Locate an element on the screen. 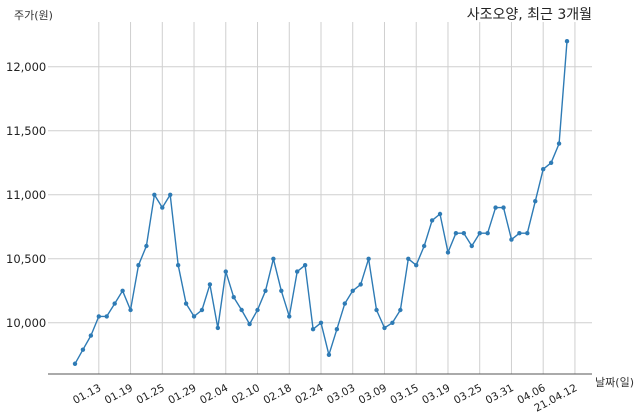 The image size is (640, 414). x-axis-label: 날짜(일) is located at coordinates (614, 382).